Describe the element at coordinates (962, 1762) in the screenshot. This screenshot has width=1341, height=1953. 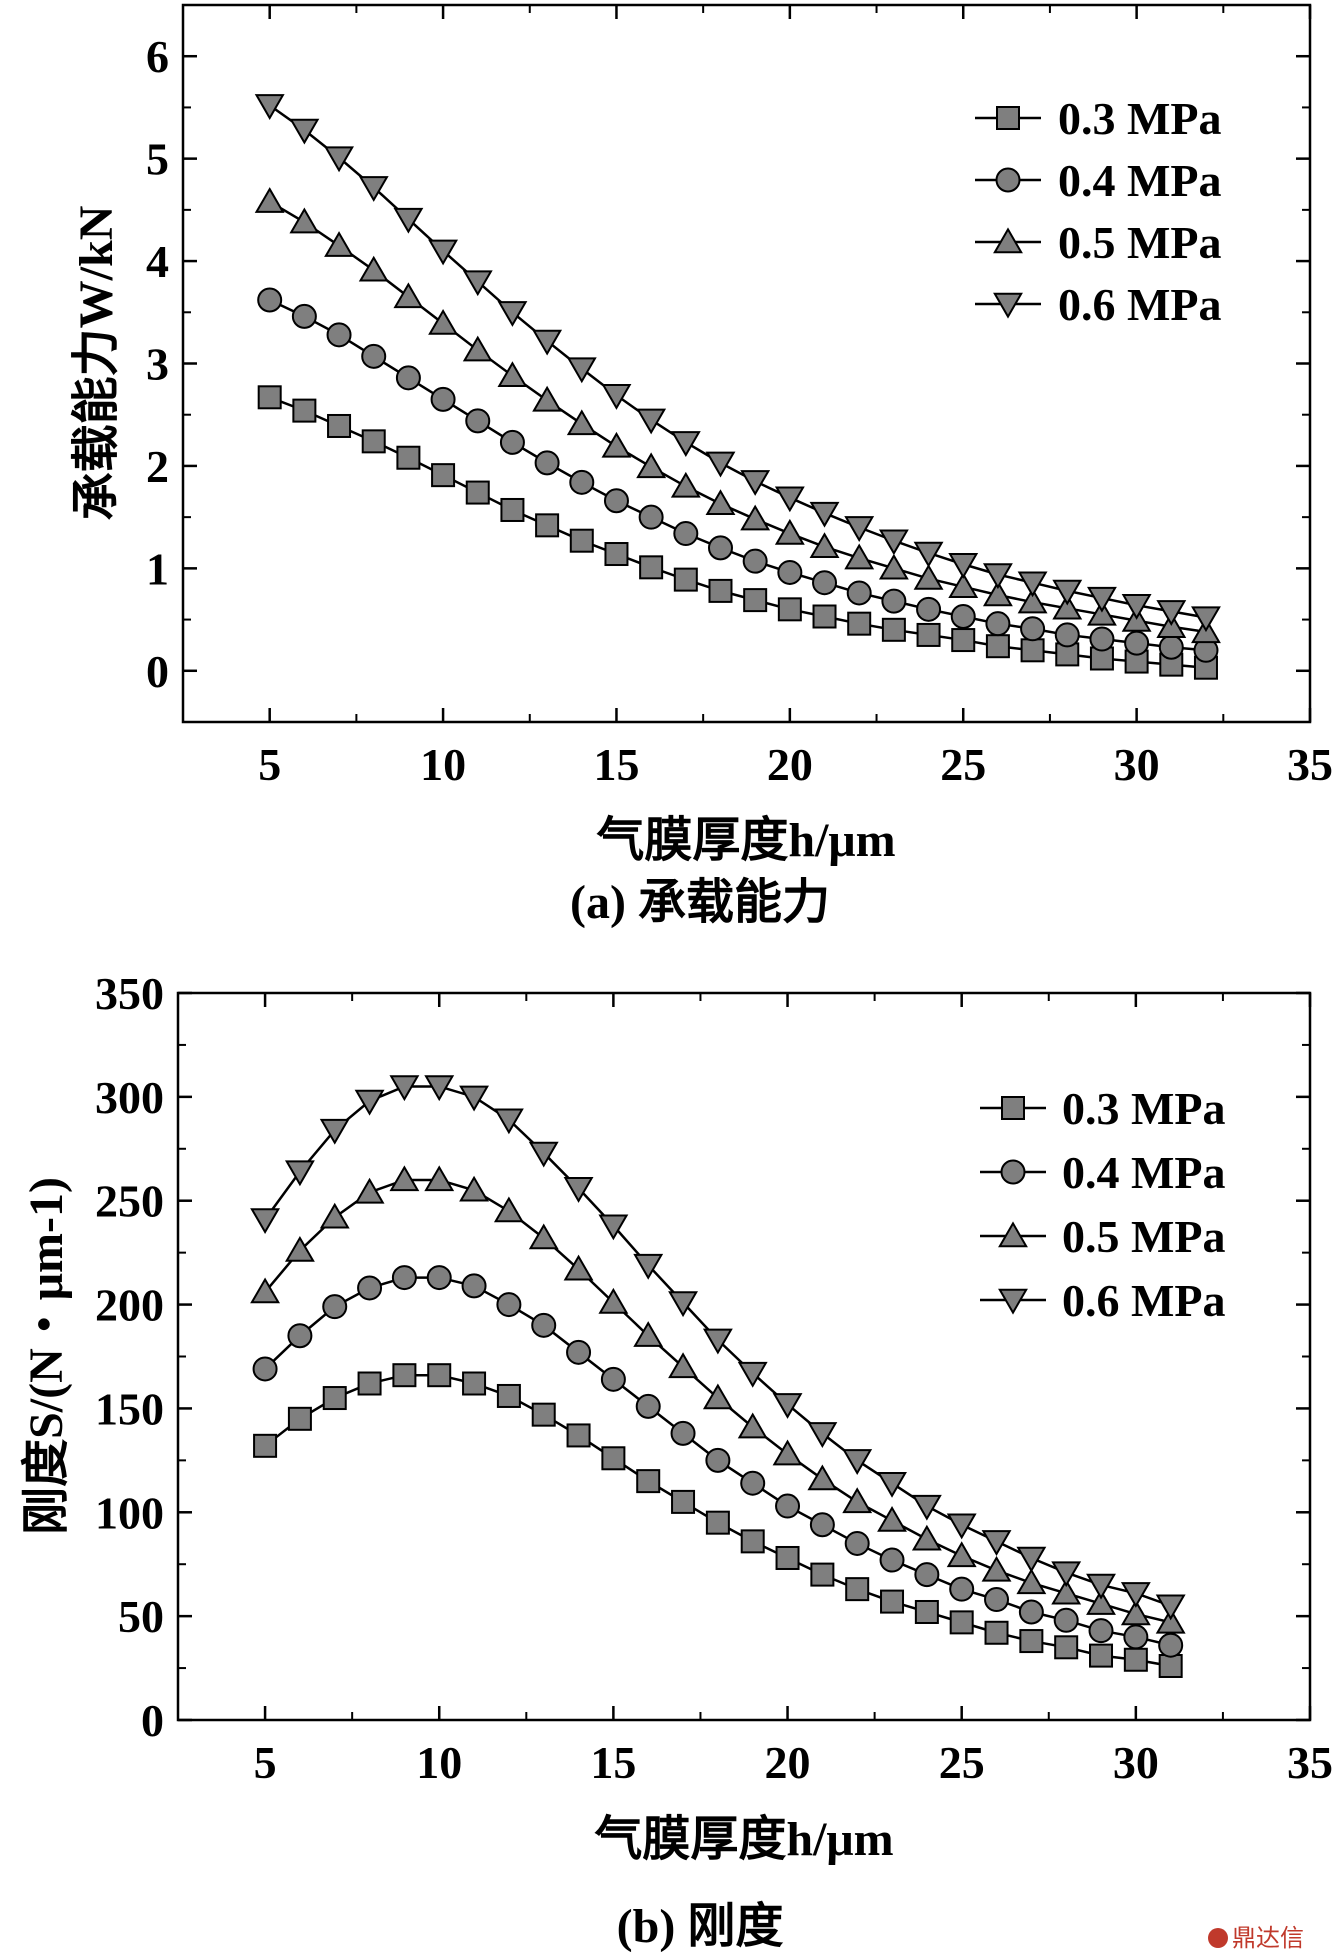
I see `chart-b-x-tick-label: 25` at that location.